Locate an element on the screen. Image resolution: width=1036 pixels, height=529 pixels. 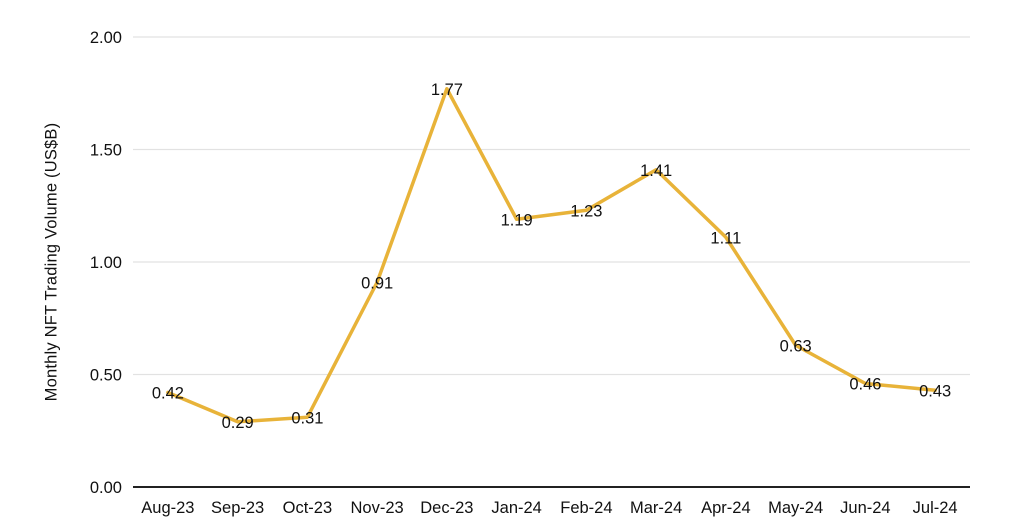
data-point-label: 0.63 is located at coordinates (796, 346).